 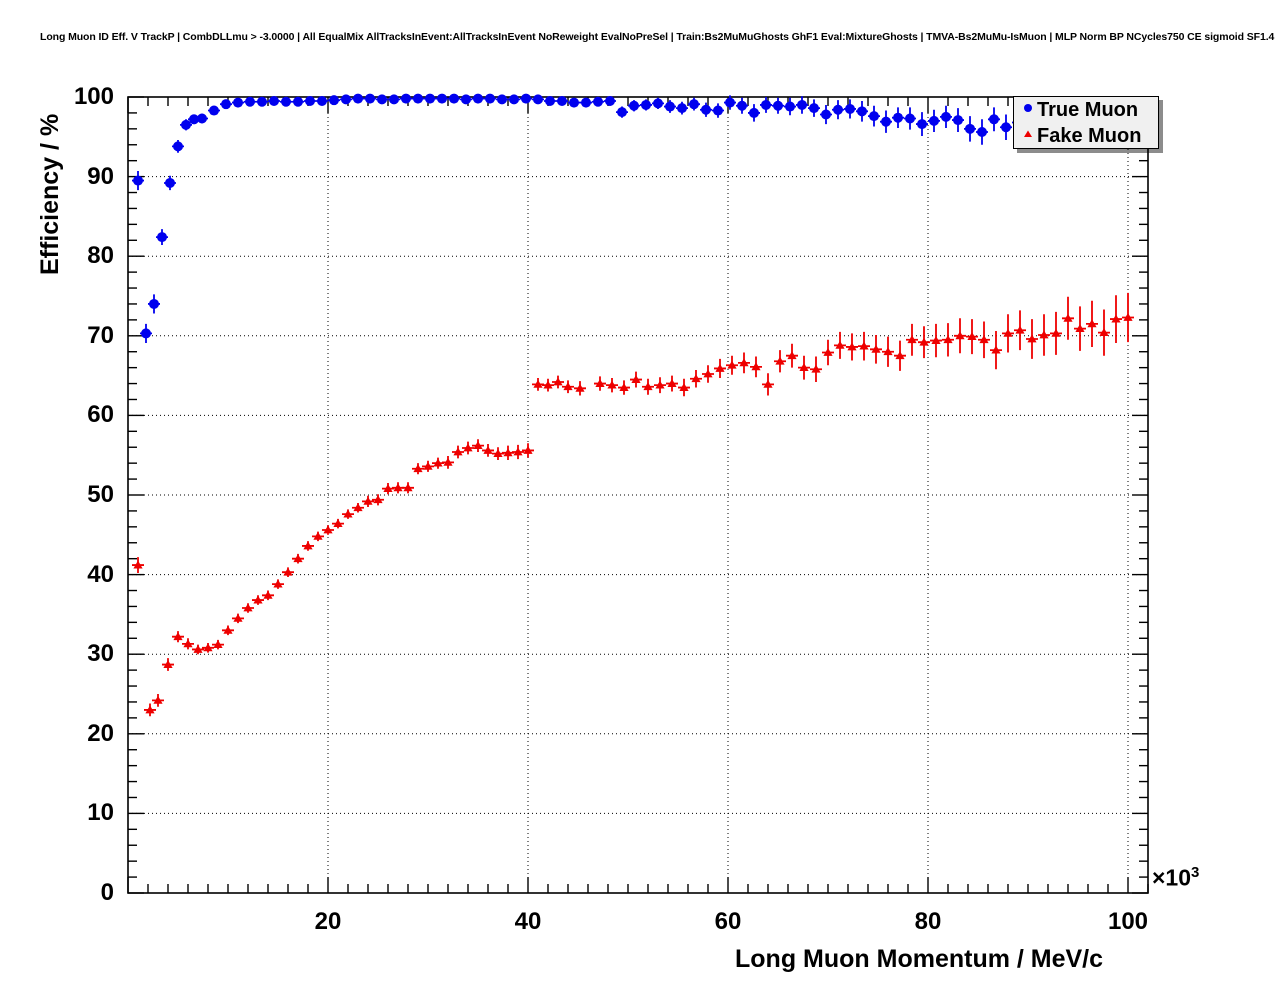 What do you see at coordinates (100, 813) in the screenshot?
I see `y-tick-label: 10` at bounding box center [100, 813].